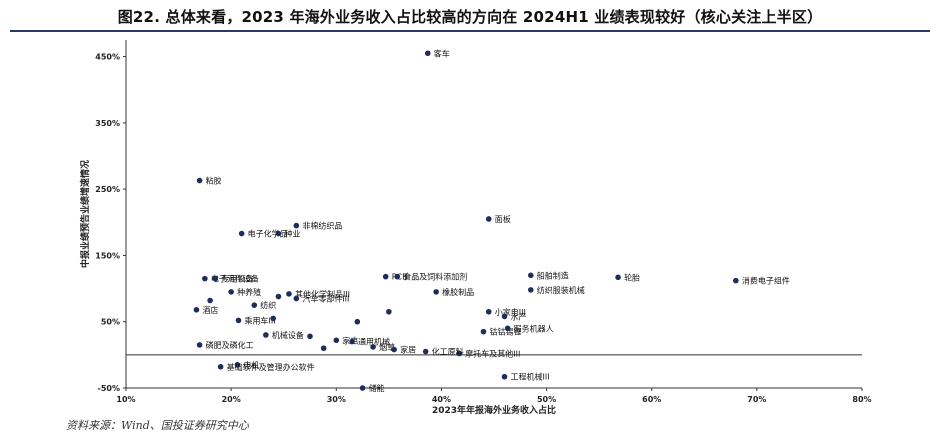 Image resolution: width=940 pixels, height=437 pixels. What do you see at coordinates (553, 275) in the screenshot?
I see `point-label: 船舶制造` at bounding box center [553, 275].